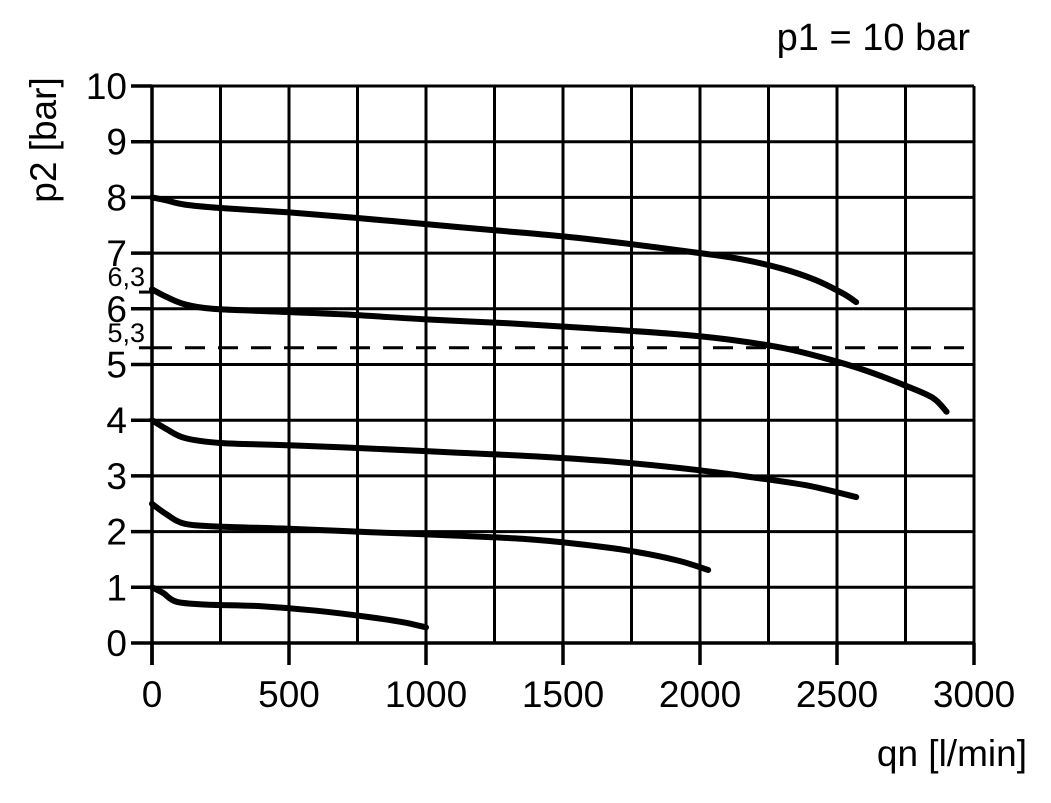 This screenshot has width=1051, height=803. I want to click on y-tick-label: 9, so click(116, 142).